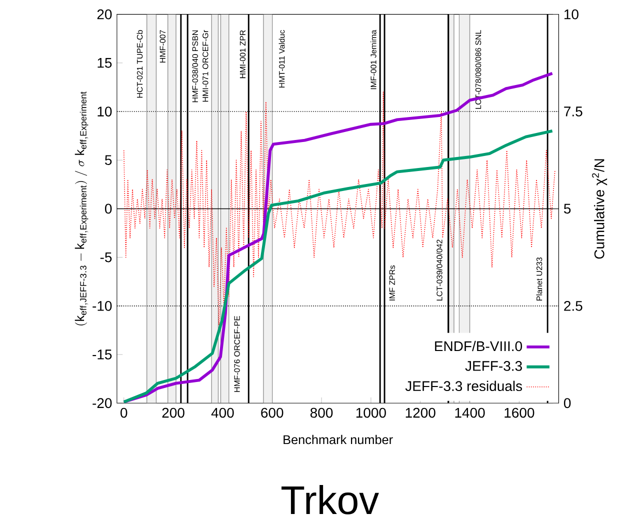 The height and width of the screenshot is (521, 641). Describe the element at coordinates (478, 346) in the screenshot. I see `legend-label: ENDF/B-VIII.0` at that location.